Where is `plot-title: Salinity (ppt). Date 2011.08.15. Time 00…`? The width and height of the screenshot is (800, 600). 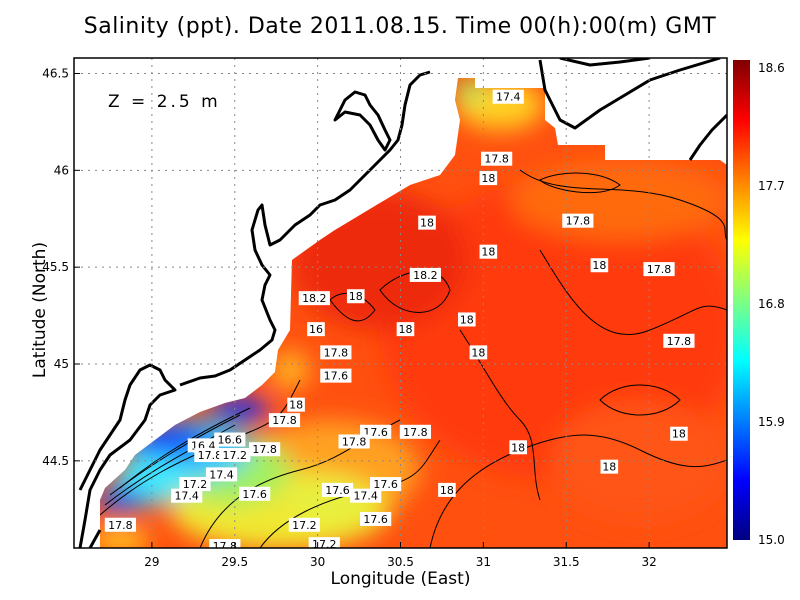 plot-title: Salinity (ppt). Date 2011.08.15. Time 00… is located at coordinates (400, 26).